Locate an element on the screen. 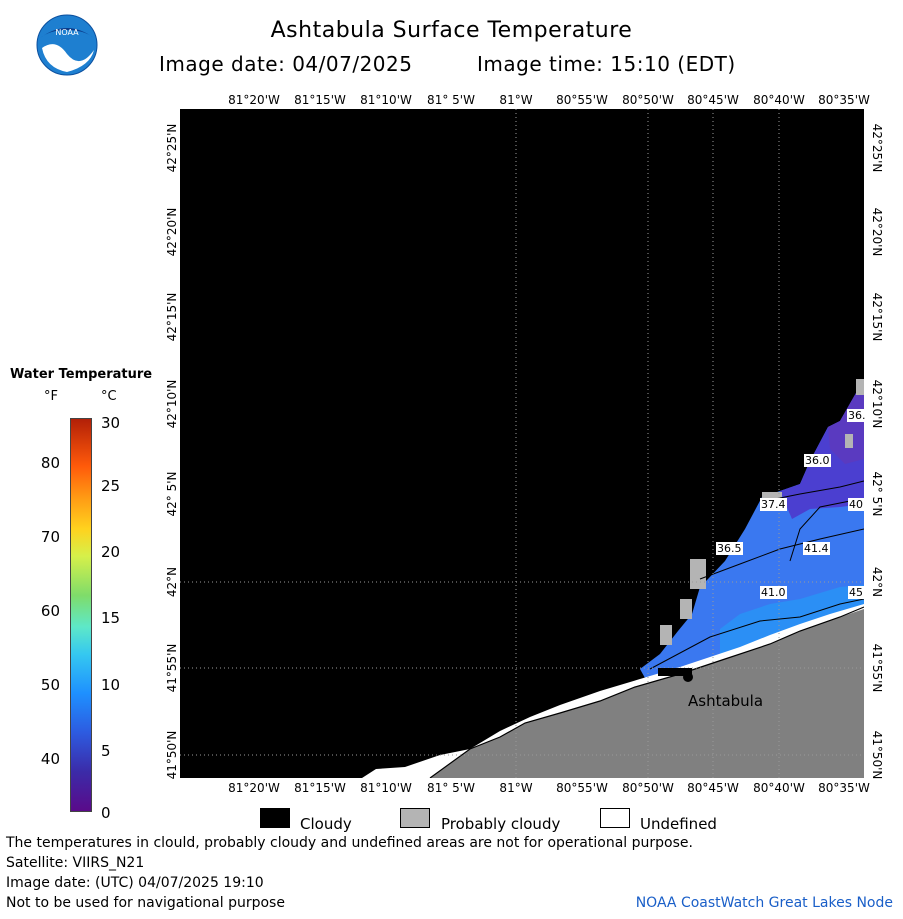  probably-cloudy-area is located at coordinates (762, 512).